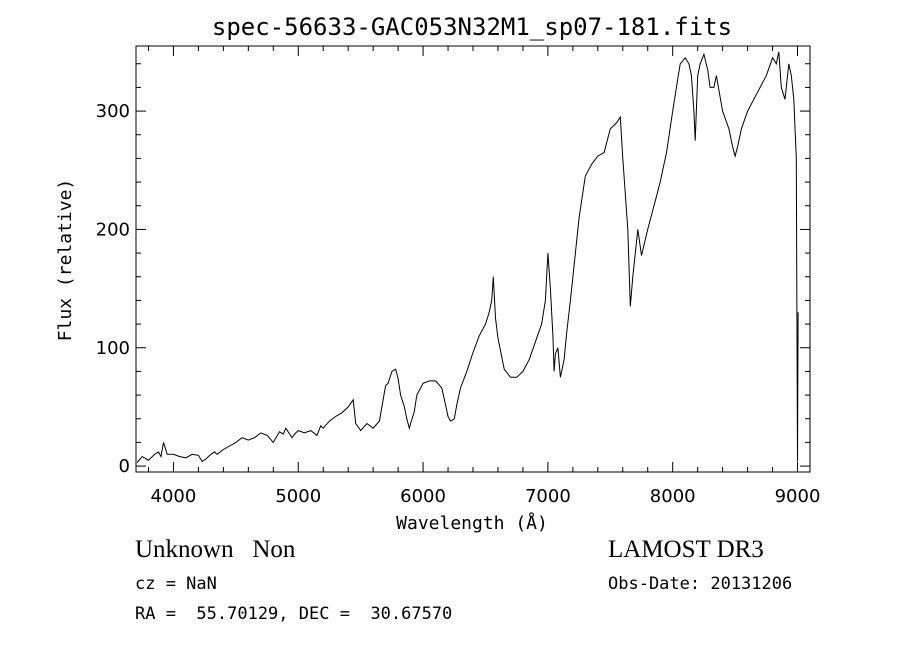 This screenshot has height=649, width=900. I want to click on x-tick-label: 8000, so click(673, 496).